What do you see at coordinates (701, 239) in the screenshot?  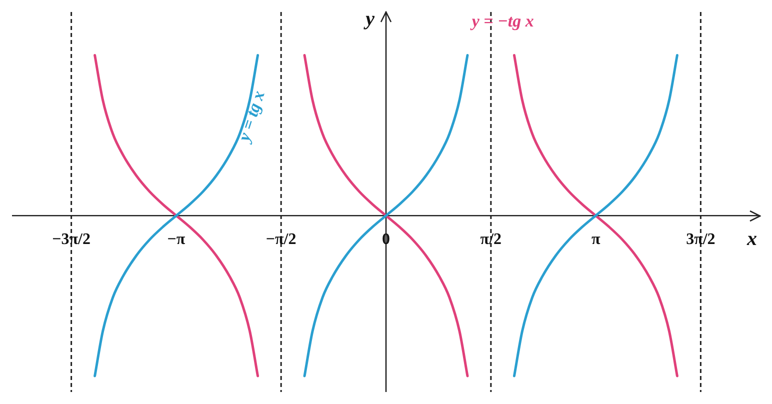 I see `x-tick-label: 3π/2` at bounding box center [701, 239].